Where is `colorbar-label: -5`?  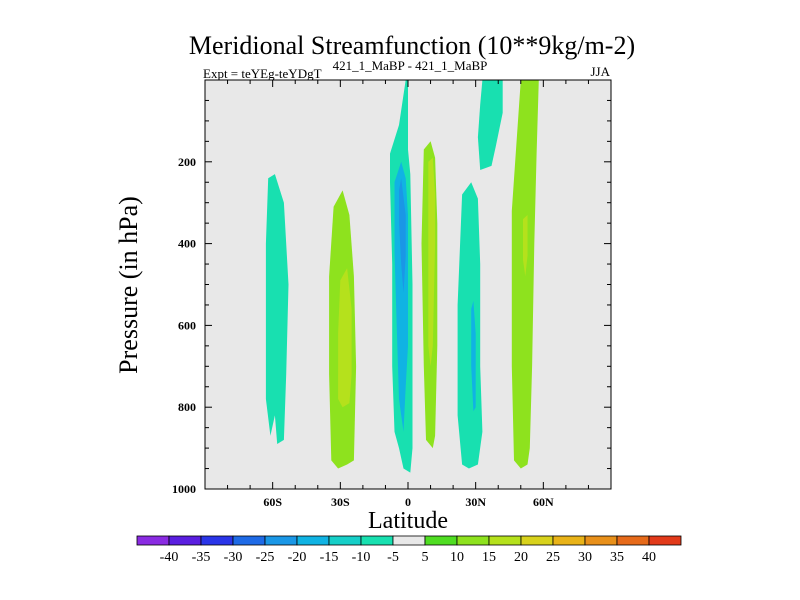 colorbar-label: -5 is located at coordinates (393, 557).